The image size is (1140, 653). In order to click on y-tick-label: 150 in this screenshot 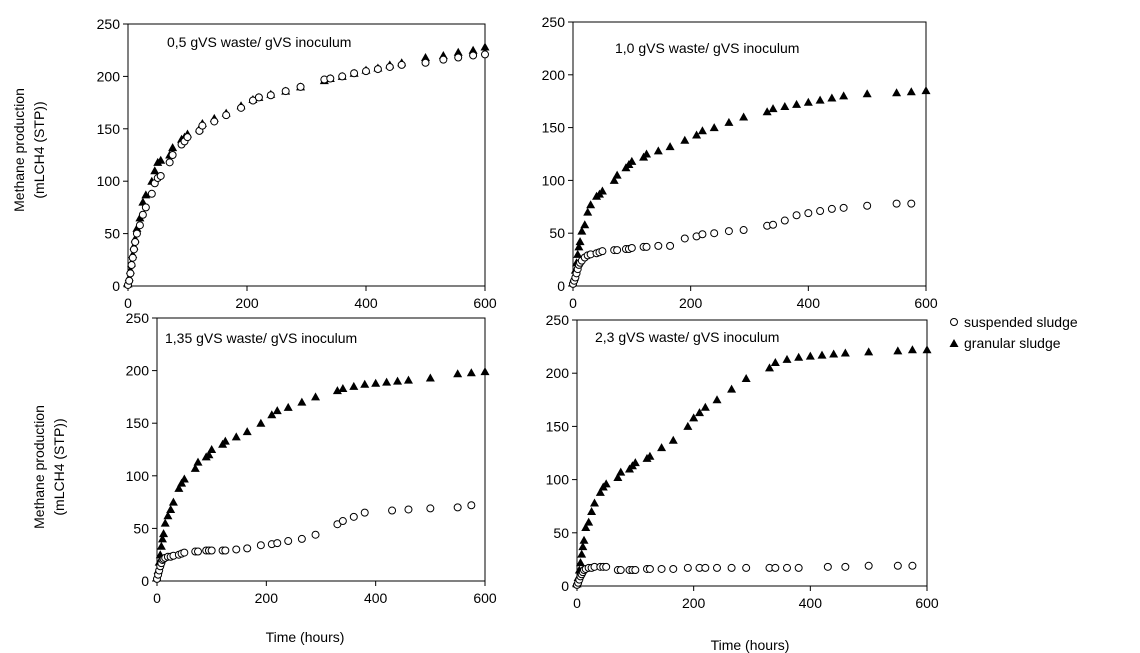, I will do `click(109, 129)`.